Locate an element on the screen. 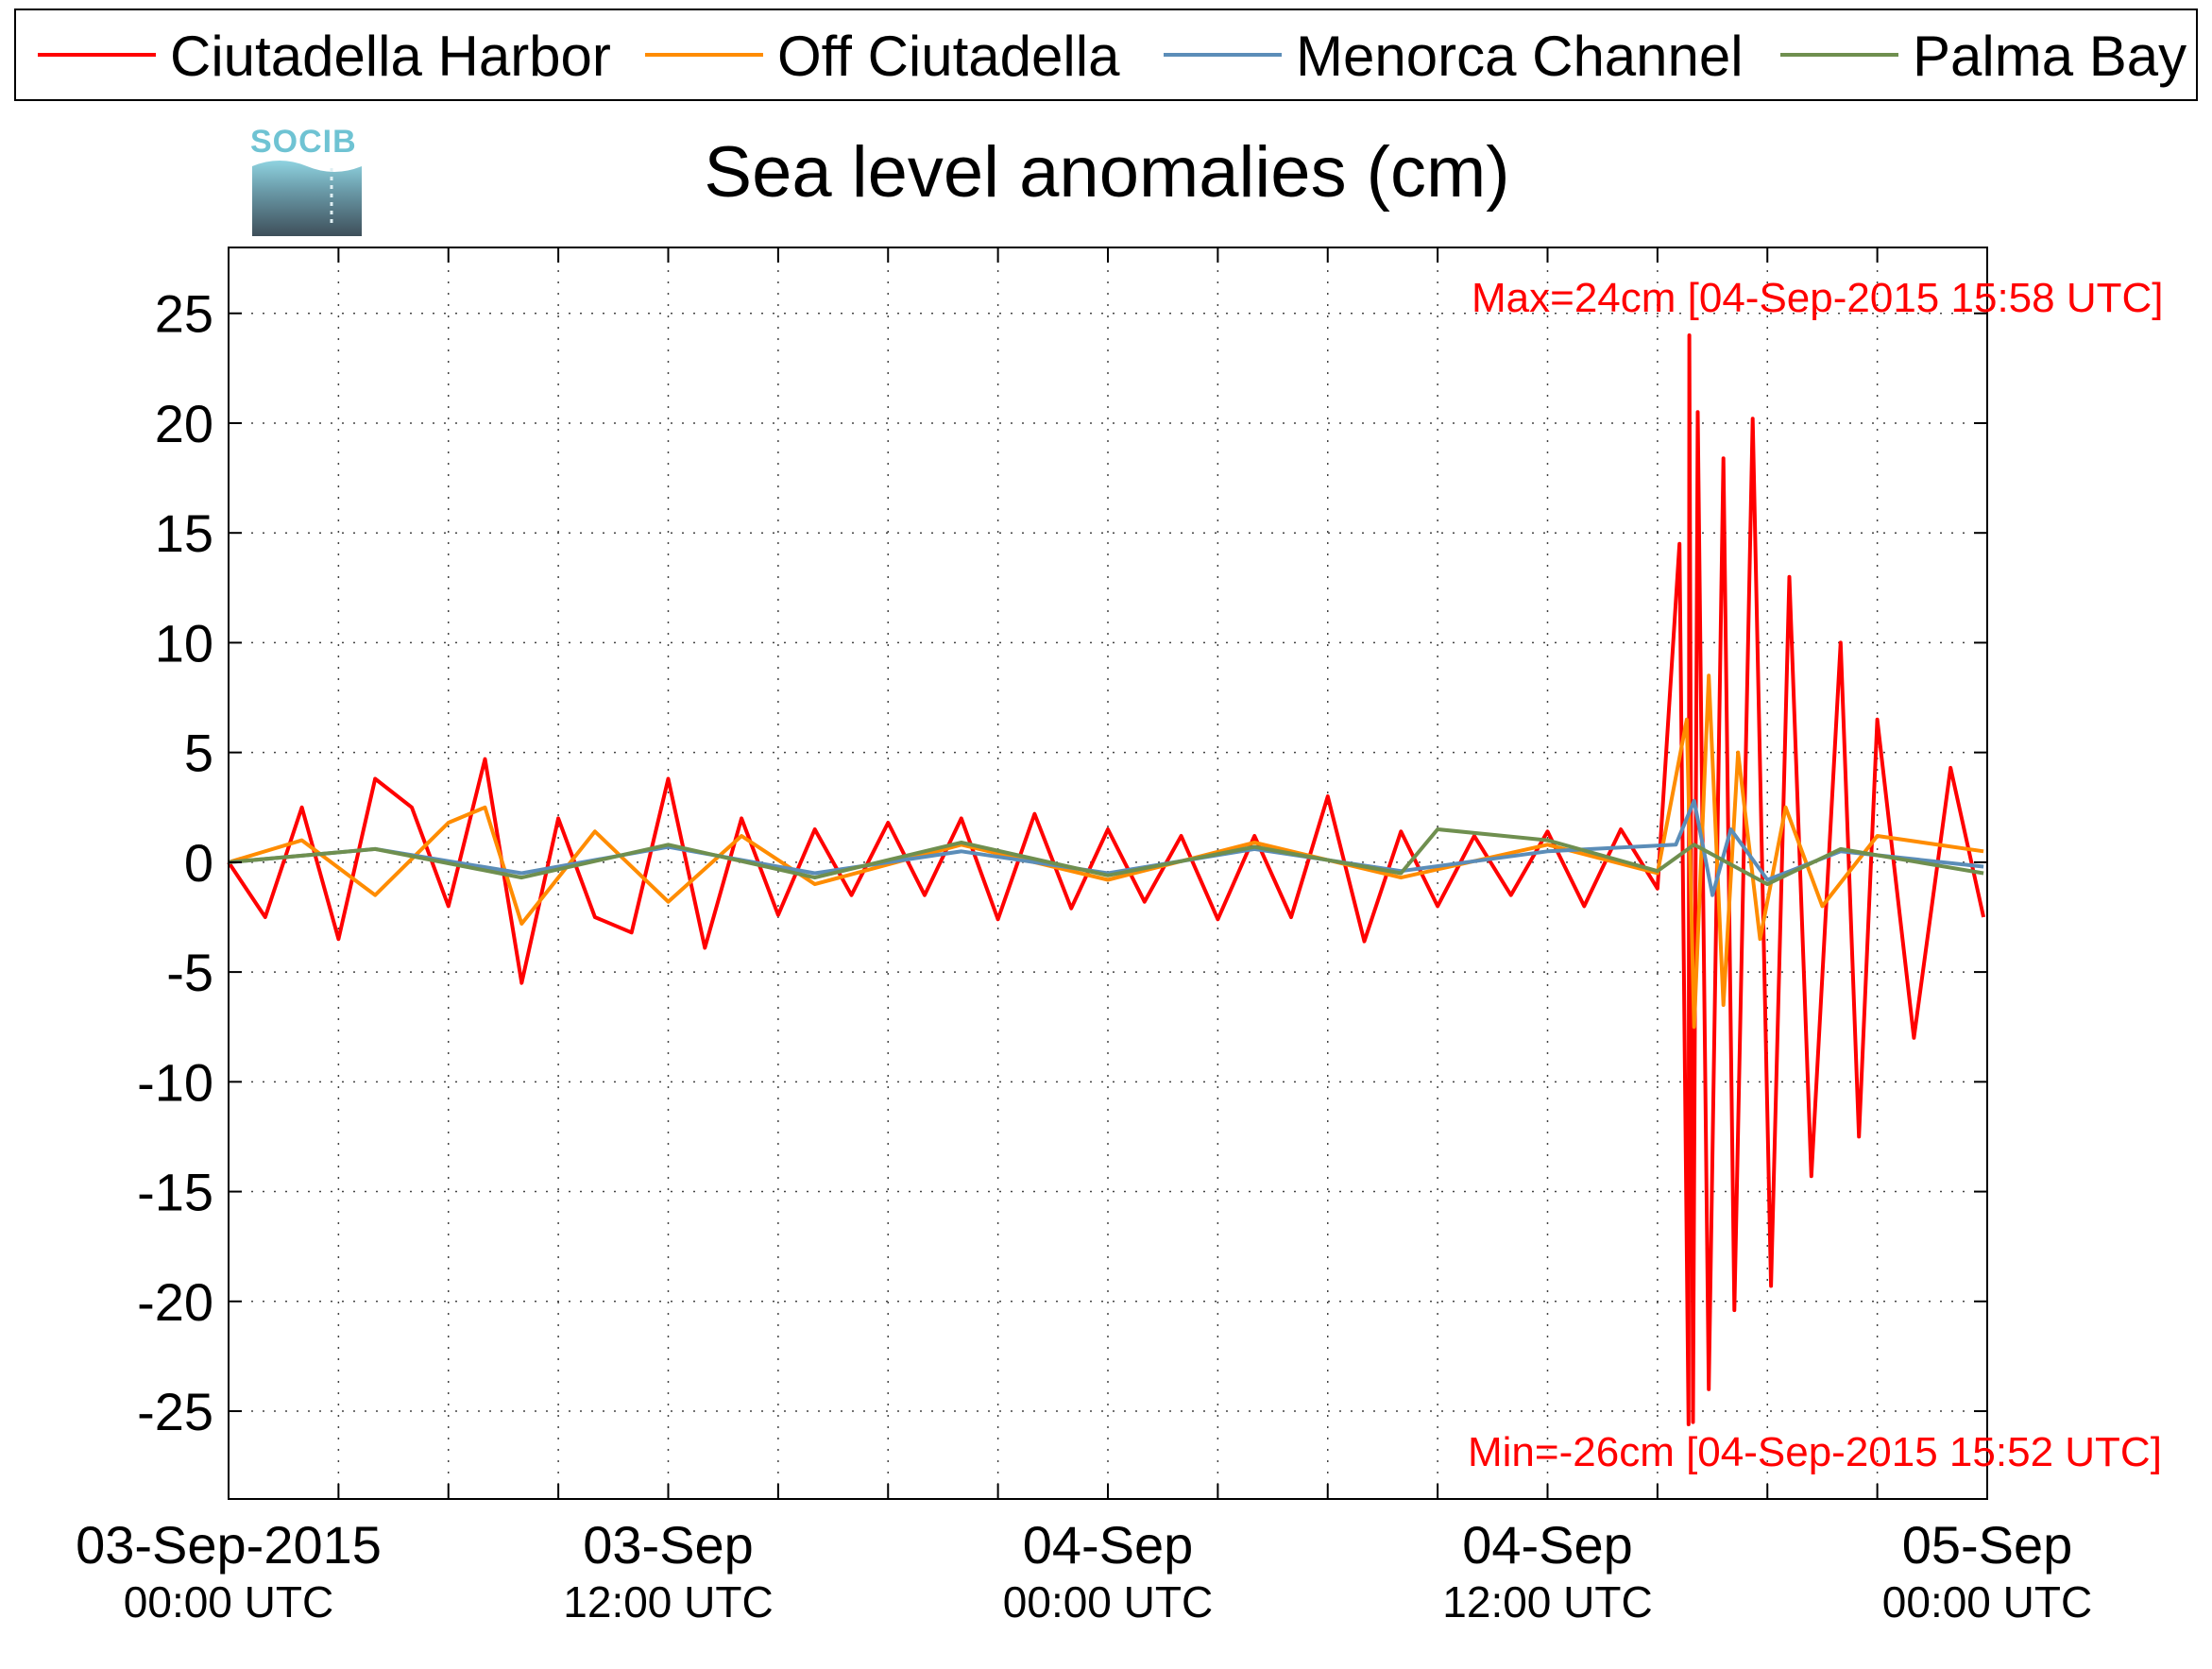 The image size is (2212, 1669). y-tick-label: -10 is located at coordinates (175, 1082).